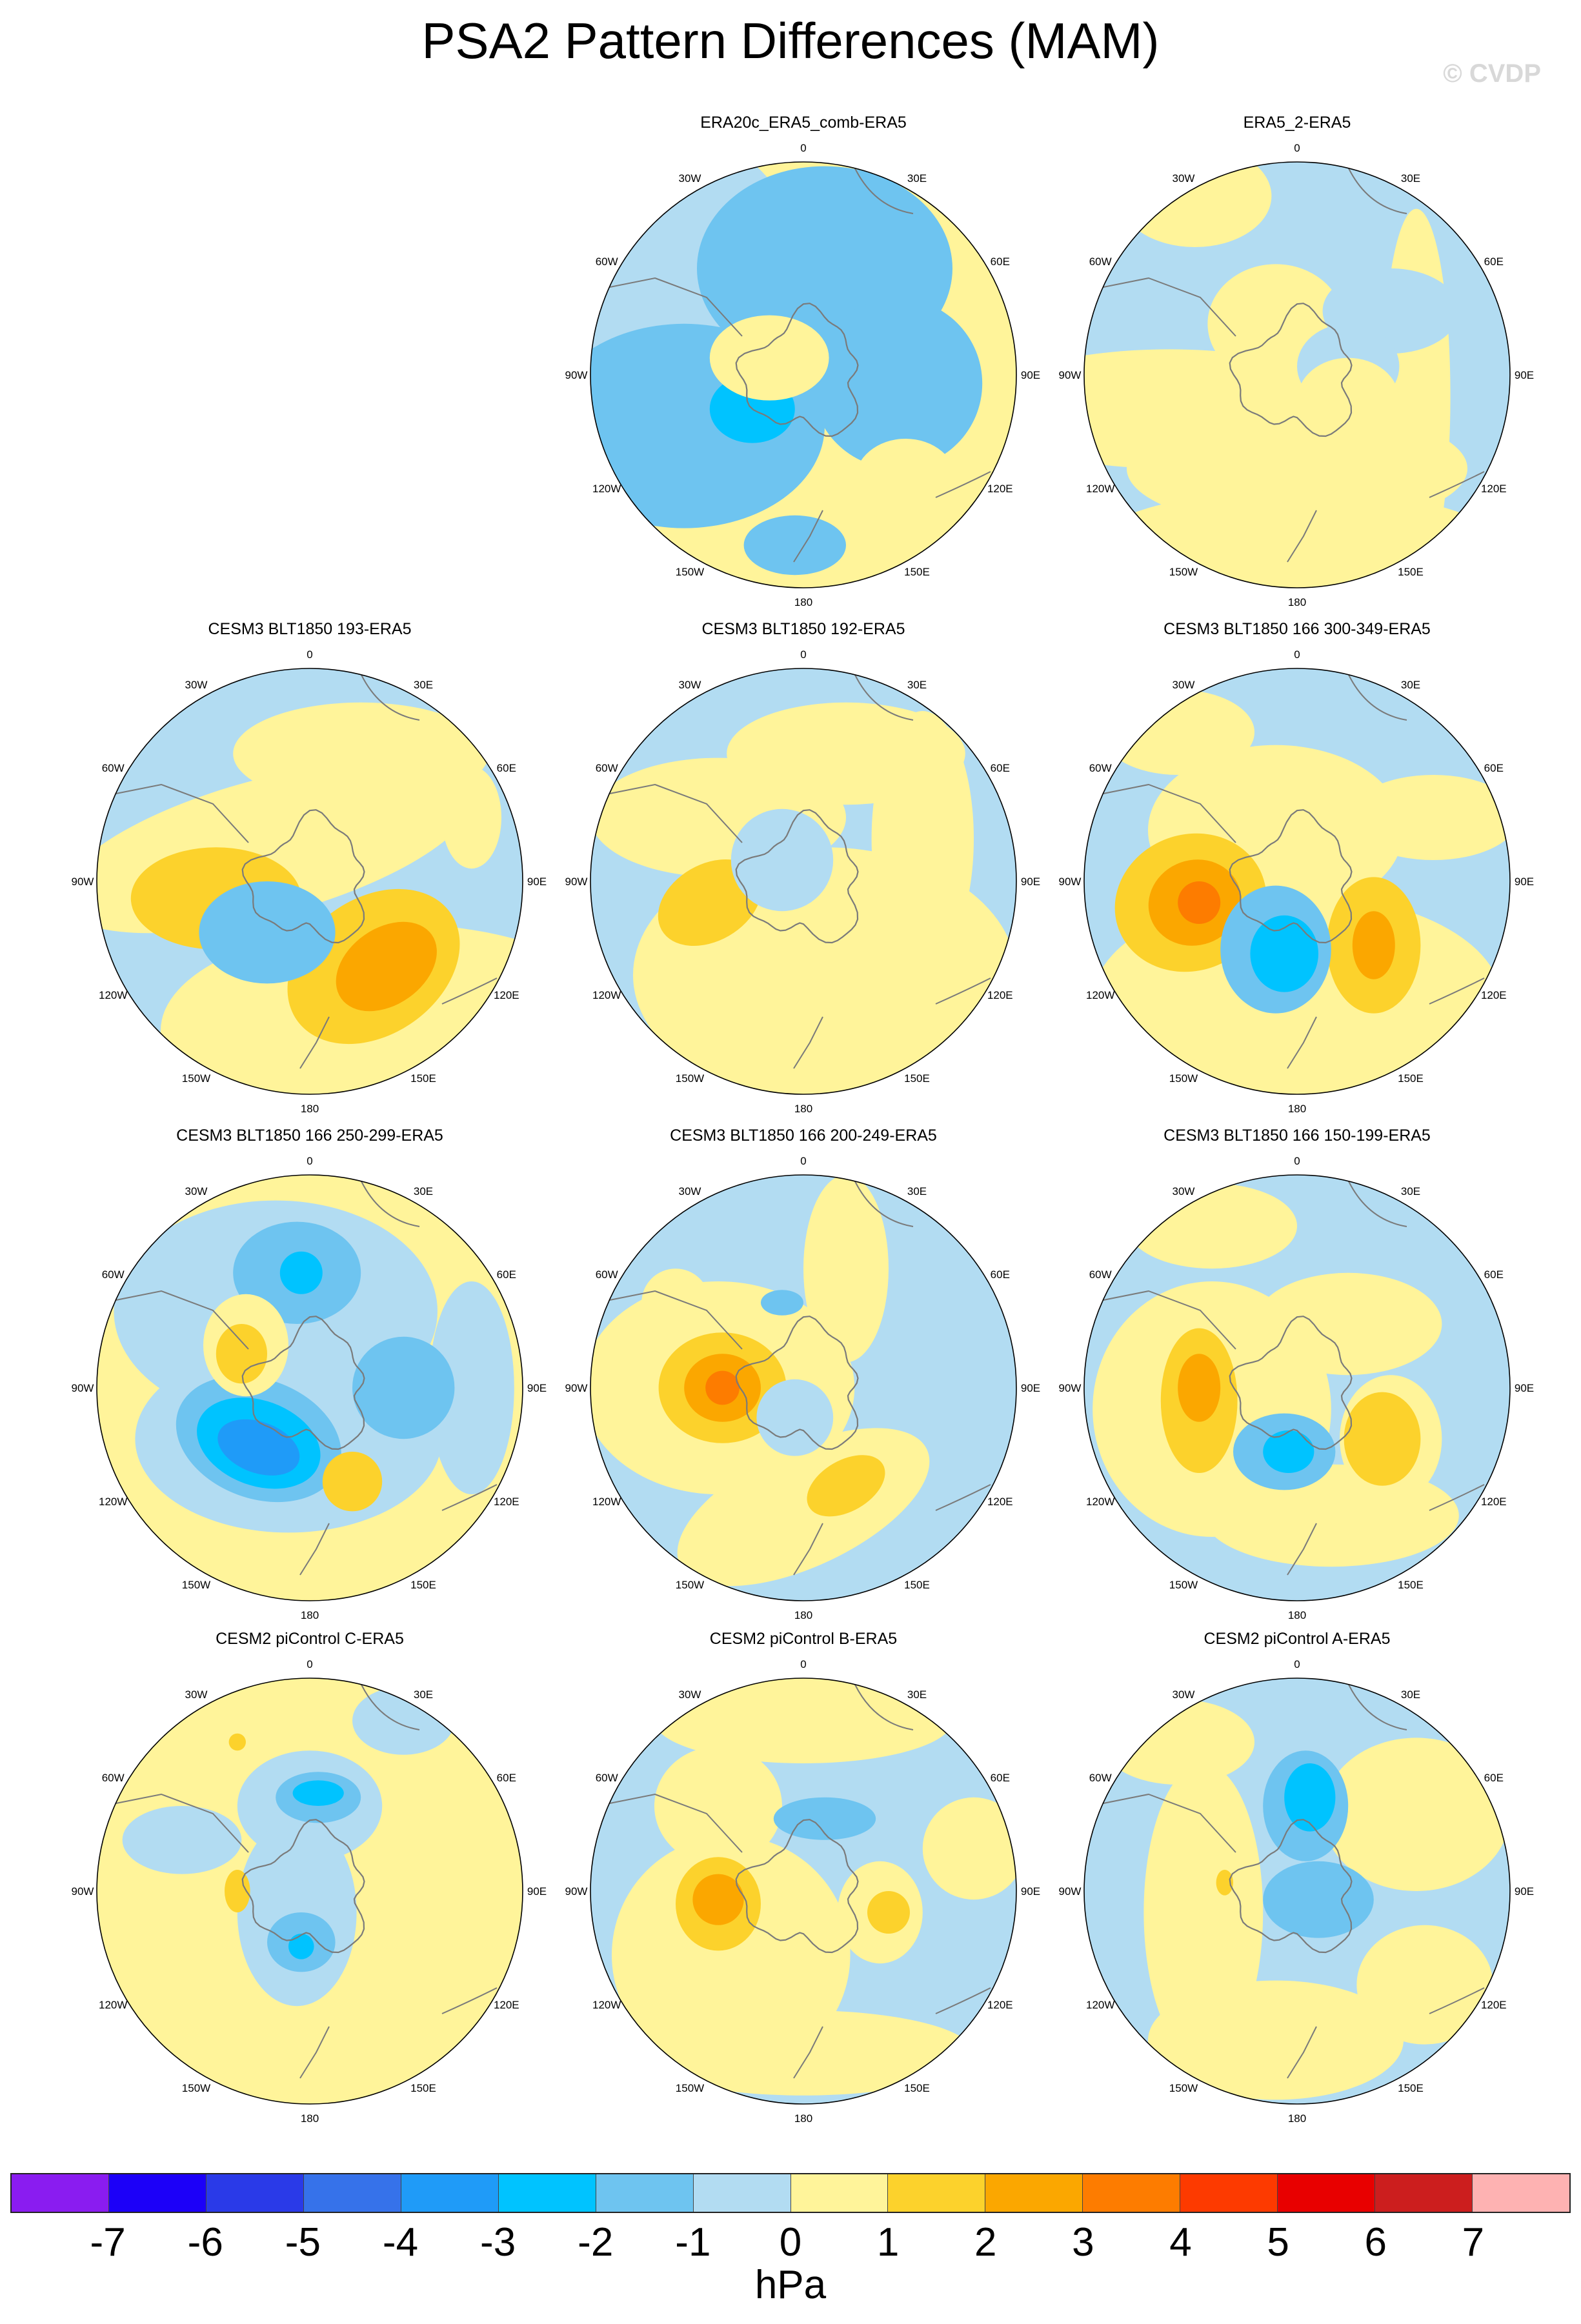 This screenshot has width=1581, height=2324. Describe the element at coordinates (498, 2242) in the screenshot. I see `colorbar-tick-label: -3` at that location.